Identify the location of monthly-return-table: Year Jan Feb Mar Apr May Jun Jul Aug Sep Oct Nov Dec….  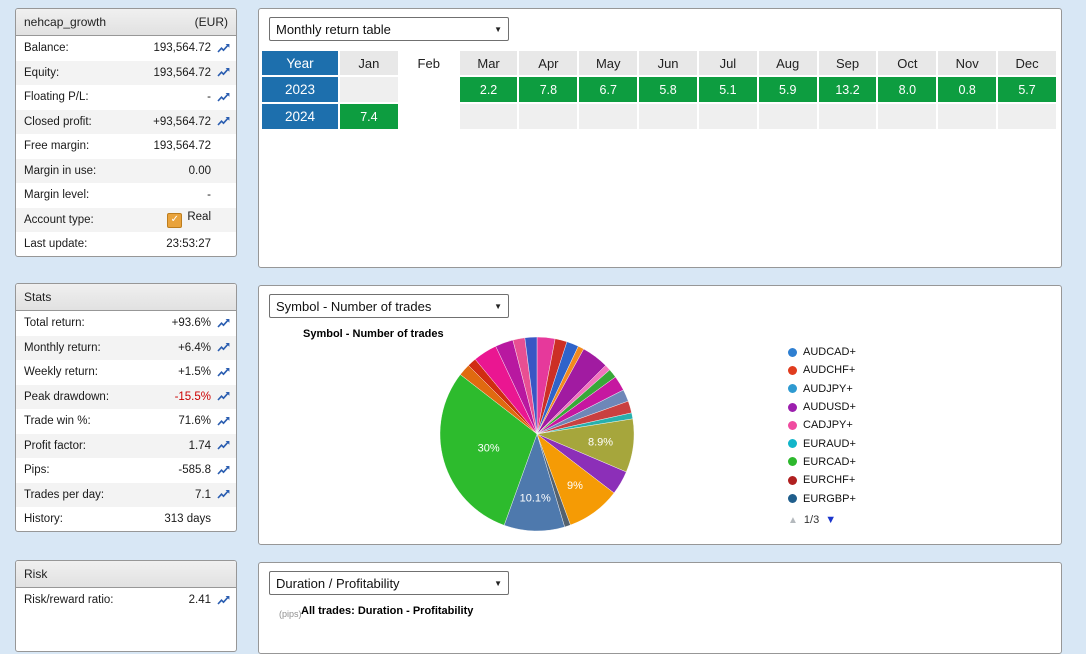
(659, 90).